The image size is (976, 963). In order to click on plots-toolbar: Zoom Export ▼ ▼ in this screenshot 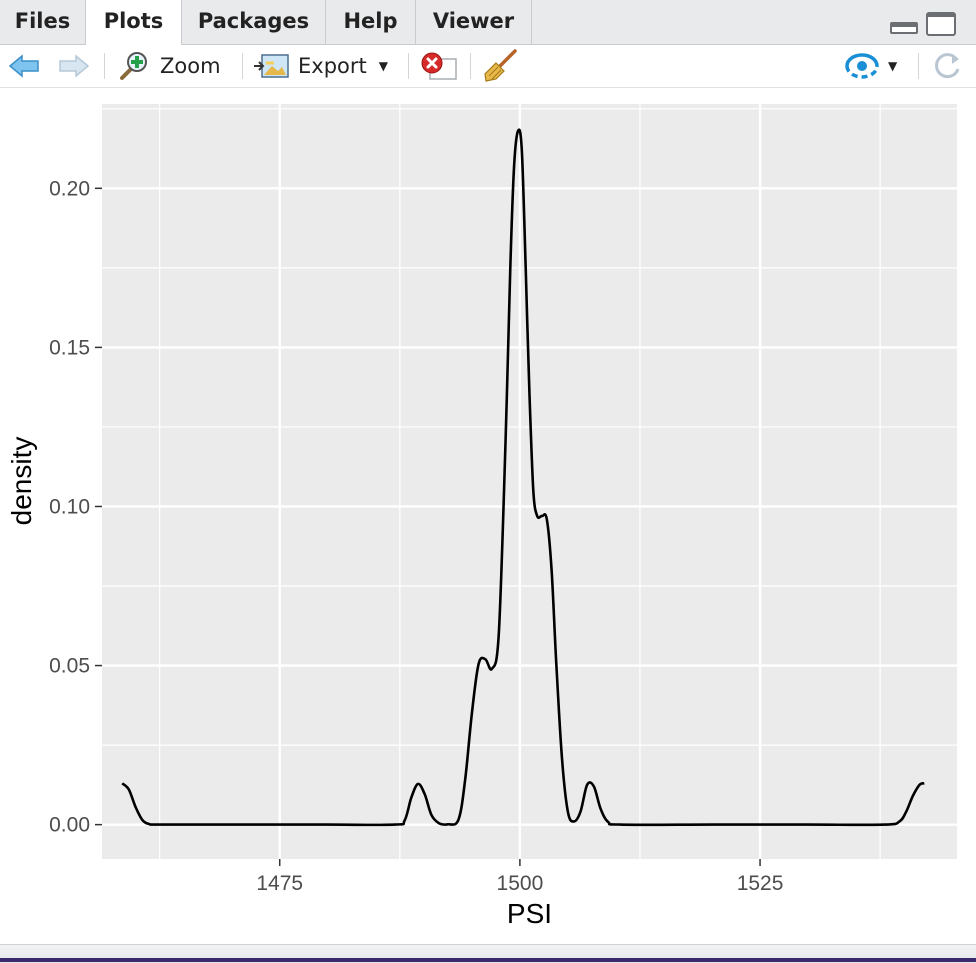, I will do `click(488, 66)`.